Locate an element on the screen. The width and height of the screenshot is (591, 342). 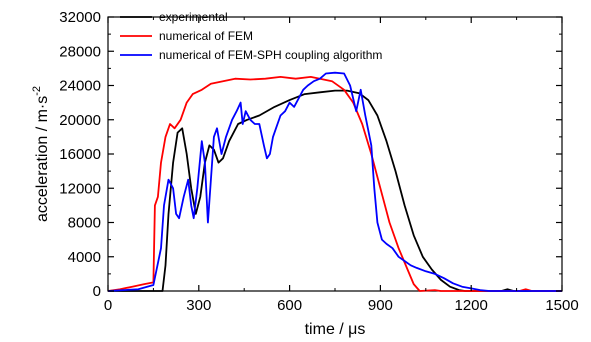
y-axis-title-main: acceleration / m·s is located at coordinates (42, 159).